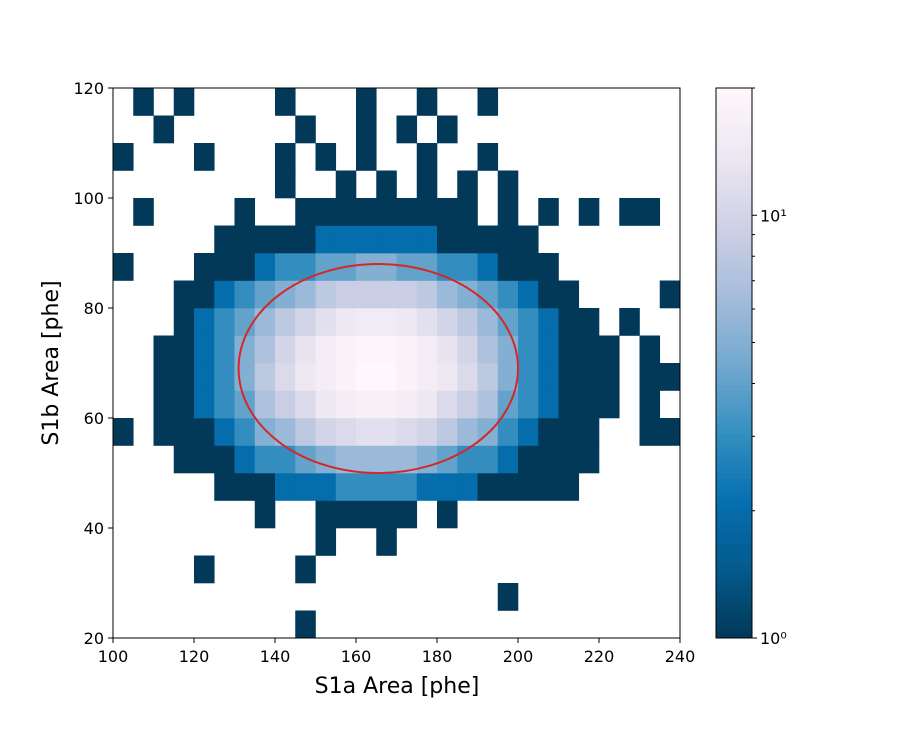  I want to click on x-tick-label: 120, so click(194, 656).